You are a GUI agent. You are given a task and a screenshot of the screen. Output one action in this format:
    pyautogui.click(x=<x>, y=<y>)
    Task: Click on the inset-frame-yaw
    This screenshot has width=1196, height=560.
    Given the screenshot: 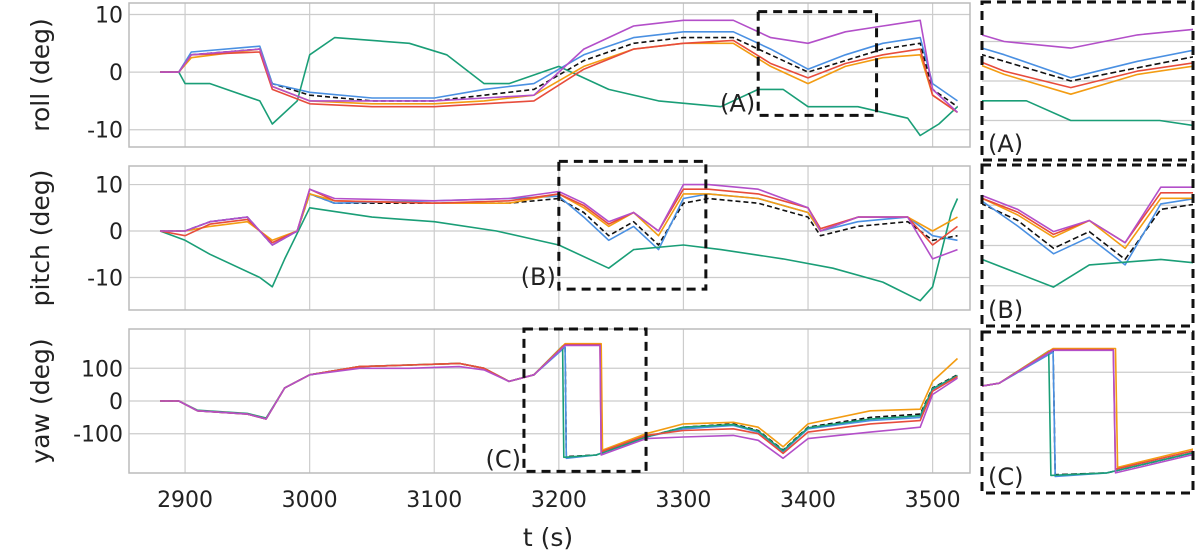 What is the action you would take?
    pyautogui.click(x=1087, y=412)
    